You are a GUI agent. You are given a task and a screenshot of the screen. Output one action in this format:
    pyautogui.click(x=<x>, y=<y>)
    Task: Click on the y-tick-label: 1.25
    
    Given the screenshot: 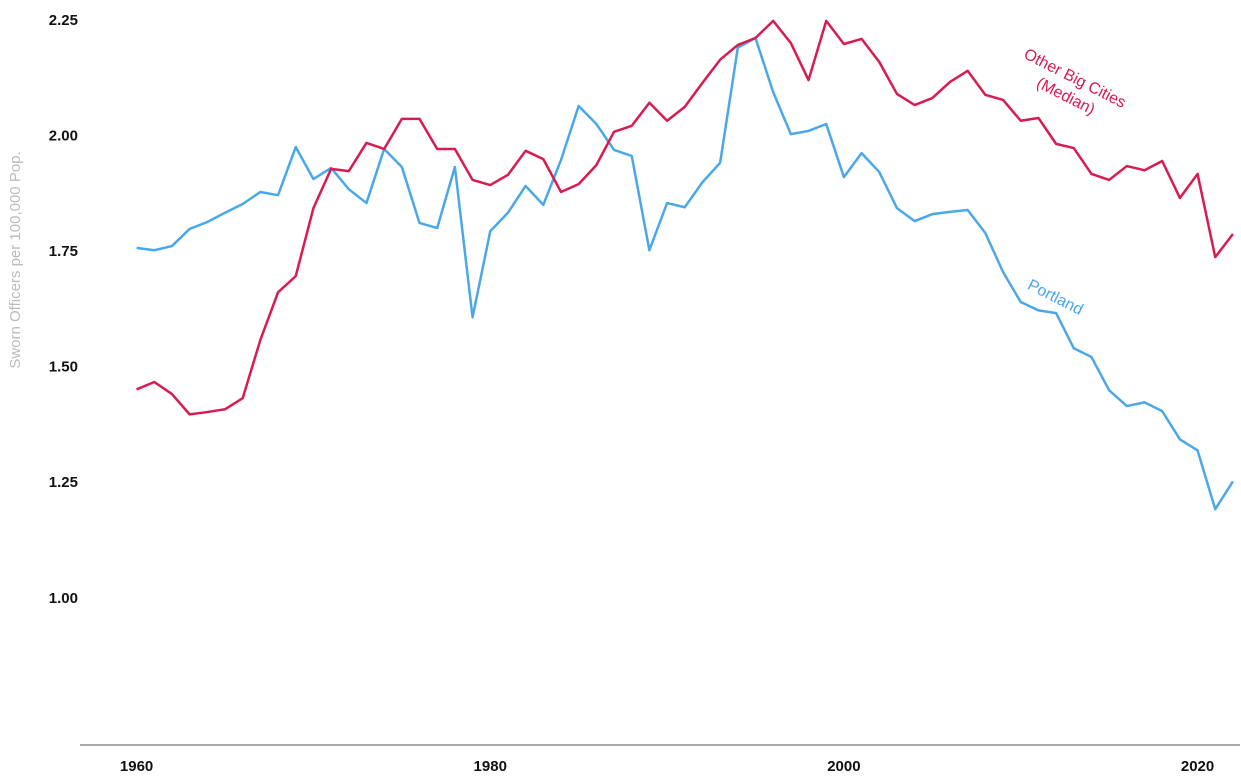 What is the action you would take?
    pyautogui.click(x=63, y=482)
    